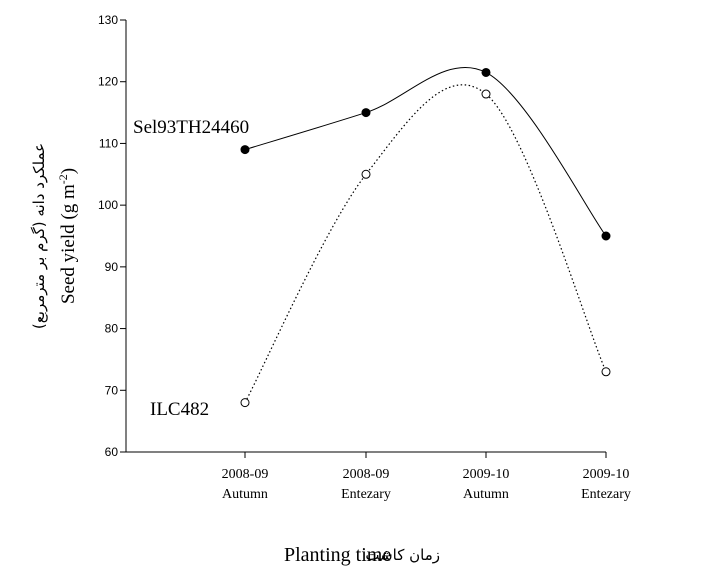  What do you see at coordinates (67, 236) in the screenshot?
I see `y-axis-title: Seed yield (g m-2)` at bounding box center [67, 236].